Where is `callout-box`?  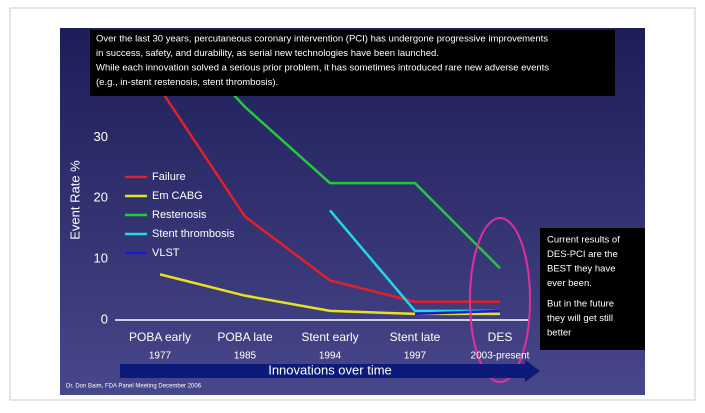 callout-box is located at coordinates (592, 289).